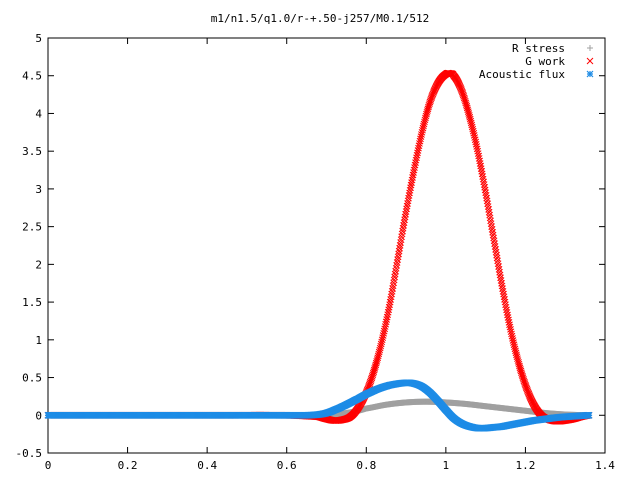  I want to click on chart-title: m1/n1.5/q1.0/r-+.50-j257/M0.1/512, so click(320, 18).